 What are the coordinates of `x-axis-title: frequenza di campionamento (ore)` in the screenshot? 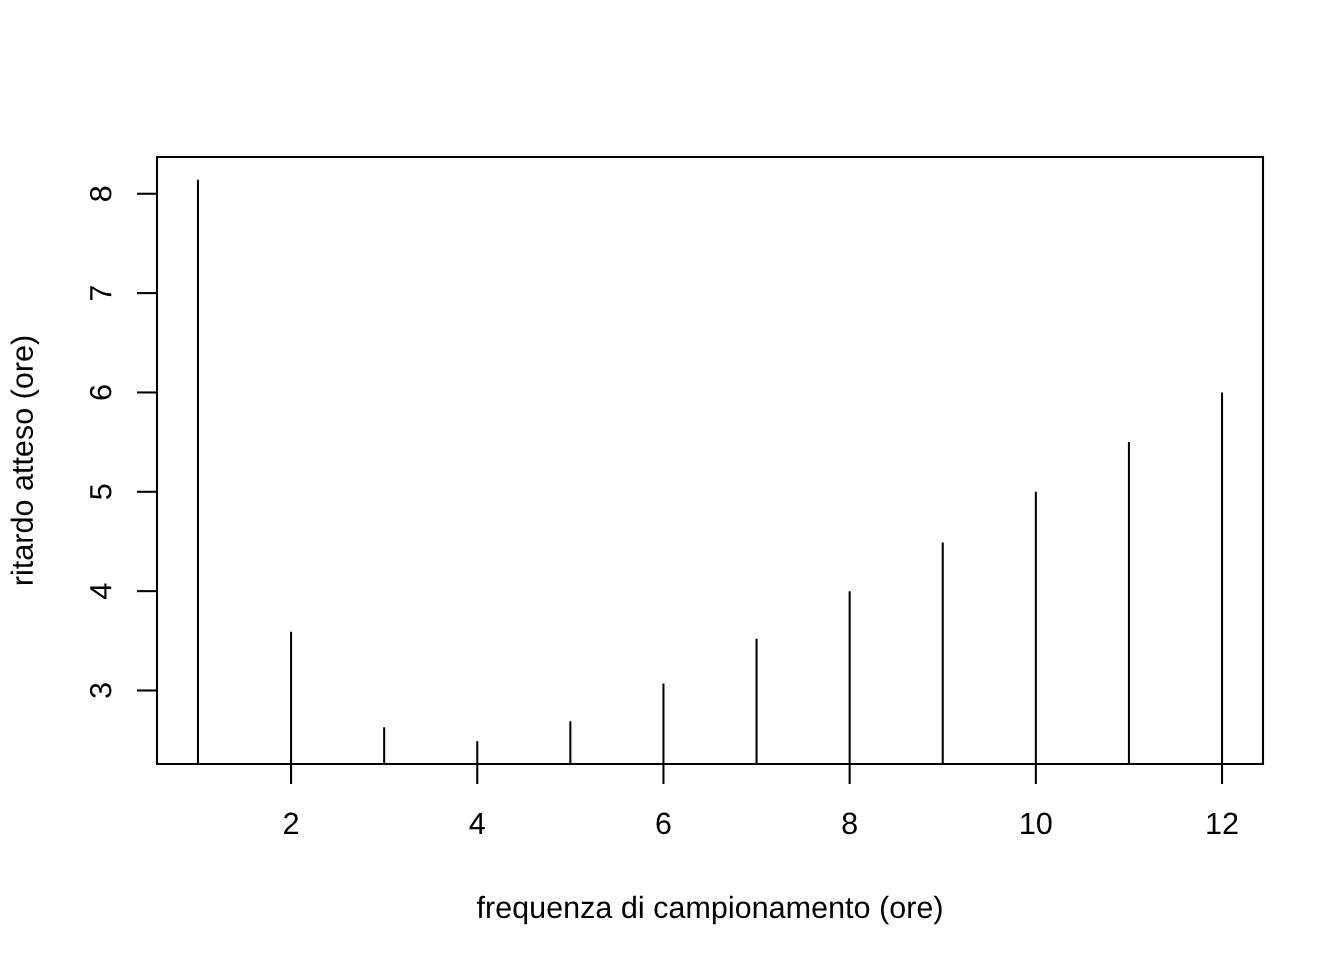 It's located at (709, 910).